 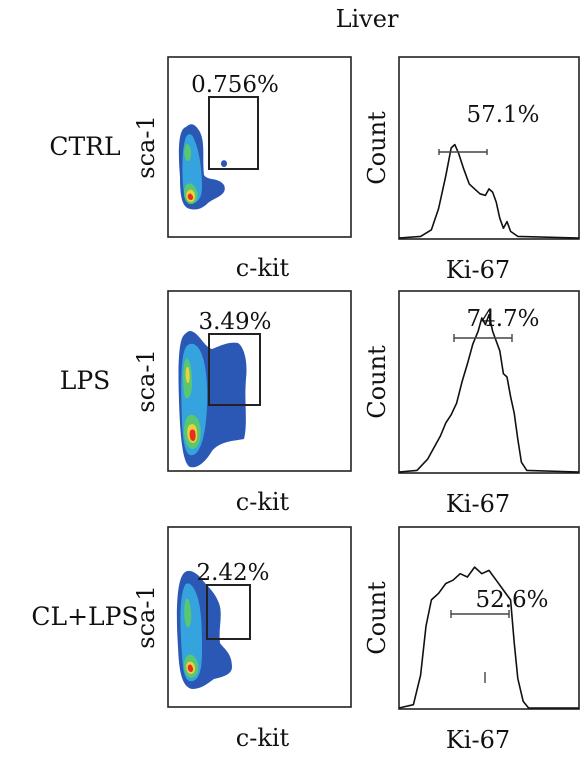 What do you see at coordinates (85, 380) in the screenshot?
I see `row-label: LPS` at bounding box center [85, 380].